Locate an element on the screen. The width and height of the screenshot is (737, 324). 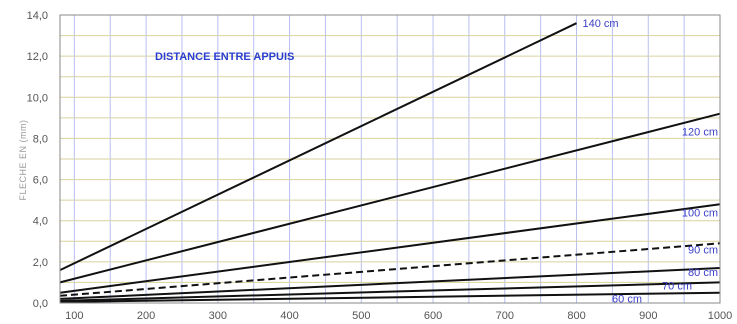
x-tick-label: 800 is located at coordinates (576, 316).